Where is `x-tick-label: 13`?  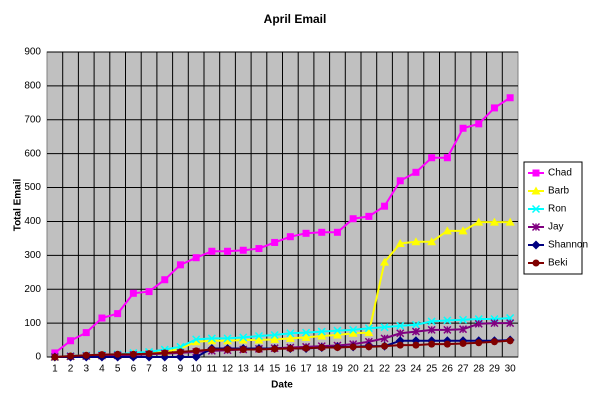 x-tick-label: 13 is located at coordinates (244, 369).